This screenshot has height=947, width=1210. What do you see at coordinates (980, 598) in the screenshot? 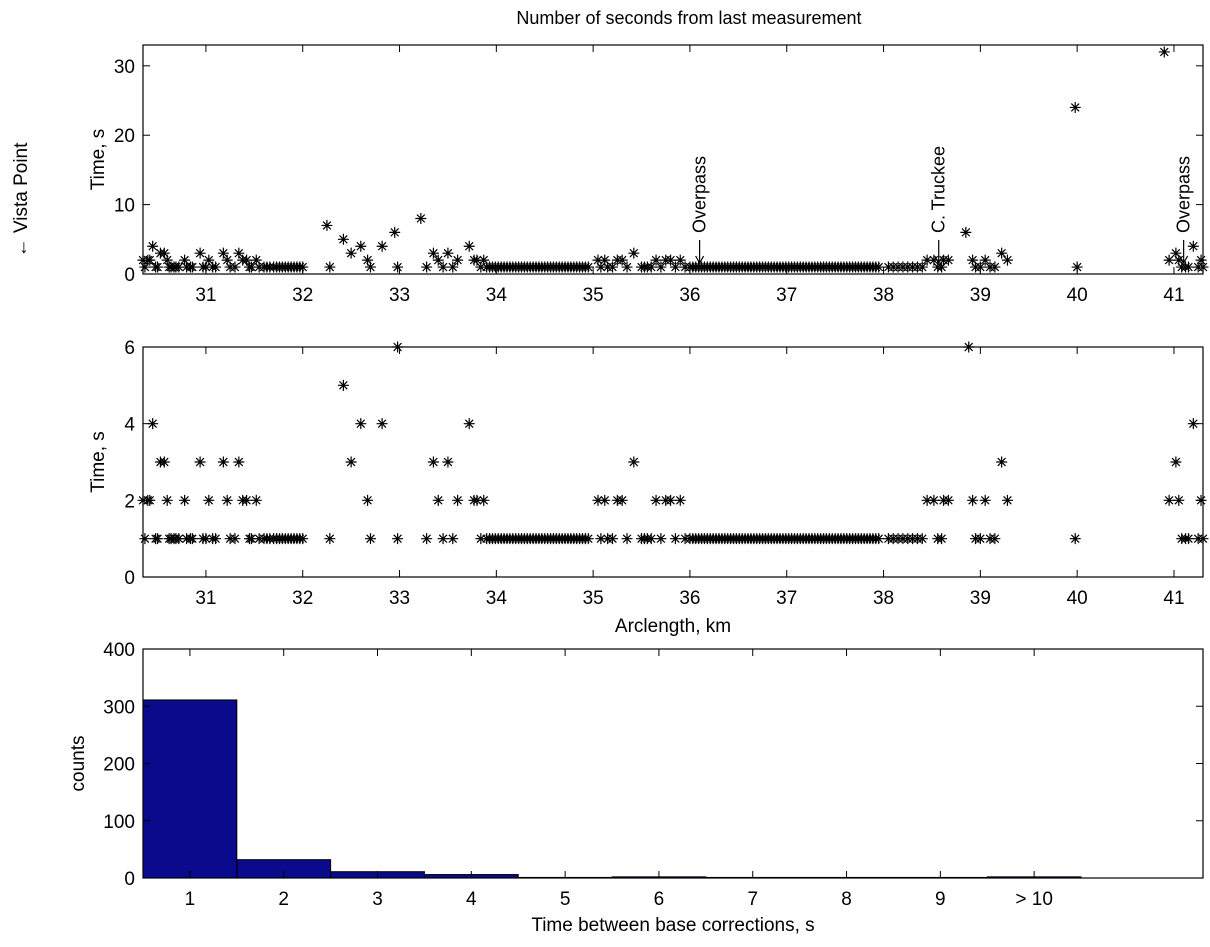
I see `x-tick-label: 39` at bounding box center [980, 598].